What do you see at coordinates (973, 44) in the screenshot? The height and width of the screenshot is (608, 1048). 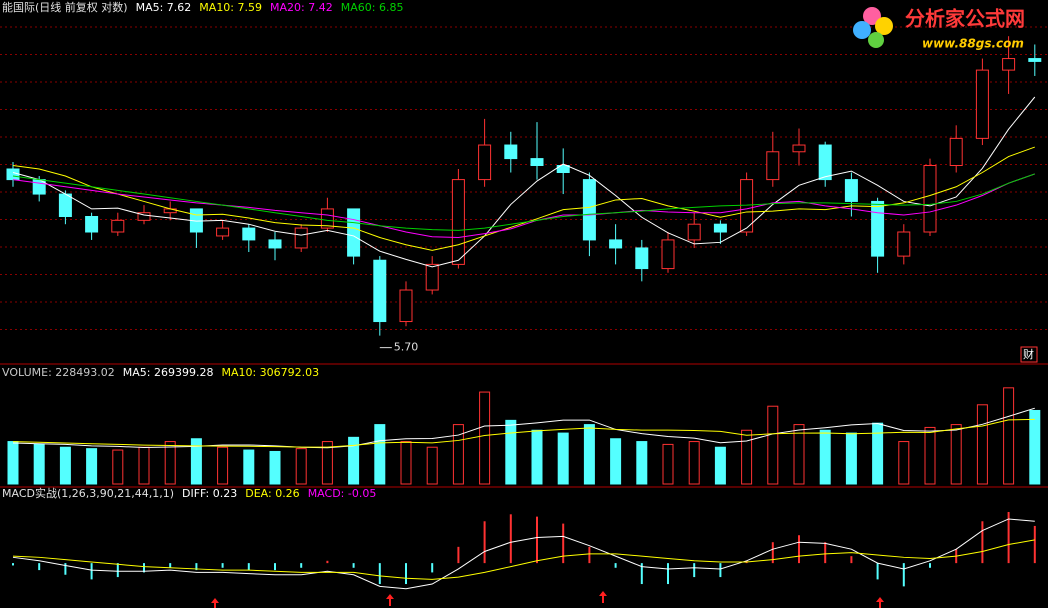 I see `logo-url: www.88gs.com` at bounding box center [973, 44].